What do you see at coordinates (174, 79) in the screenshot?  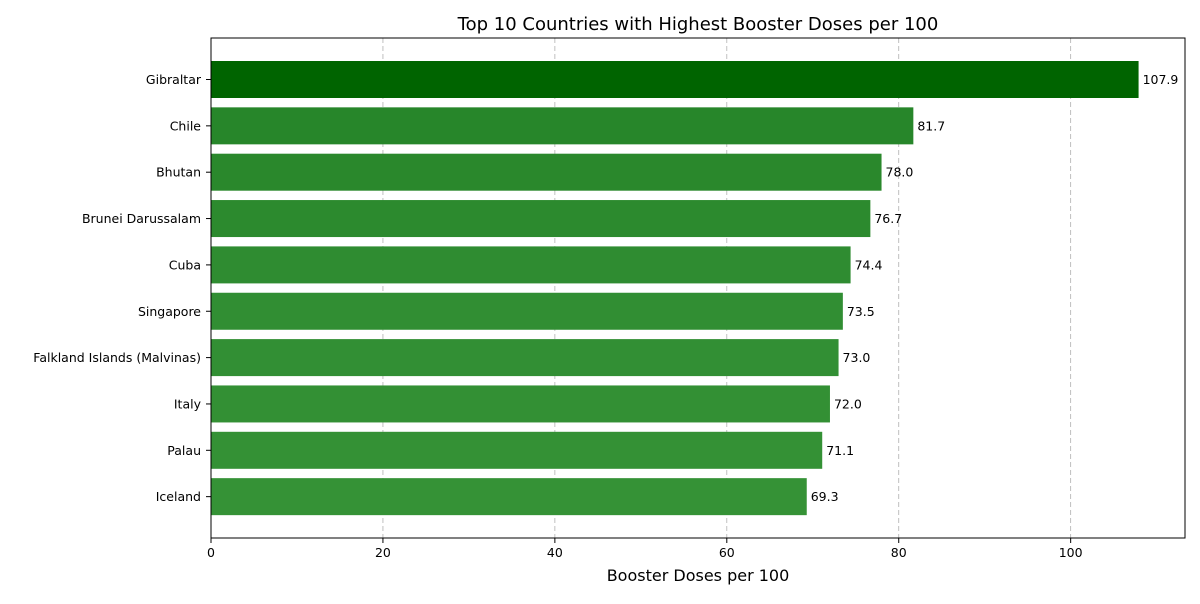 I see `y-tick-label: Gibraltar` at bounding box center [174, 79].